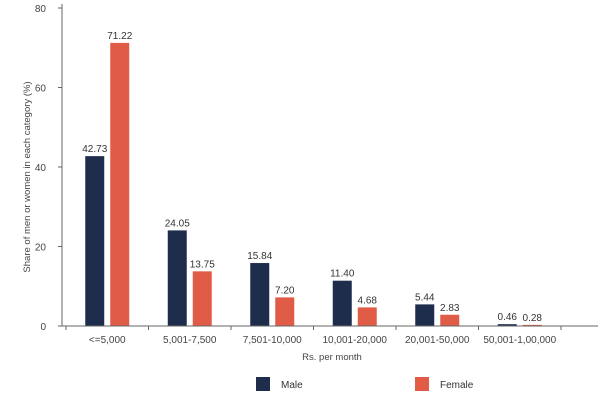 The width and height of the screenshot is (600, 400). What do you see at coordinates (368, 300) in the screenshot?
I see `female-value-label: 4.68` at bounding box center [368, 300].